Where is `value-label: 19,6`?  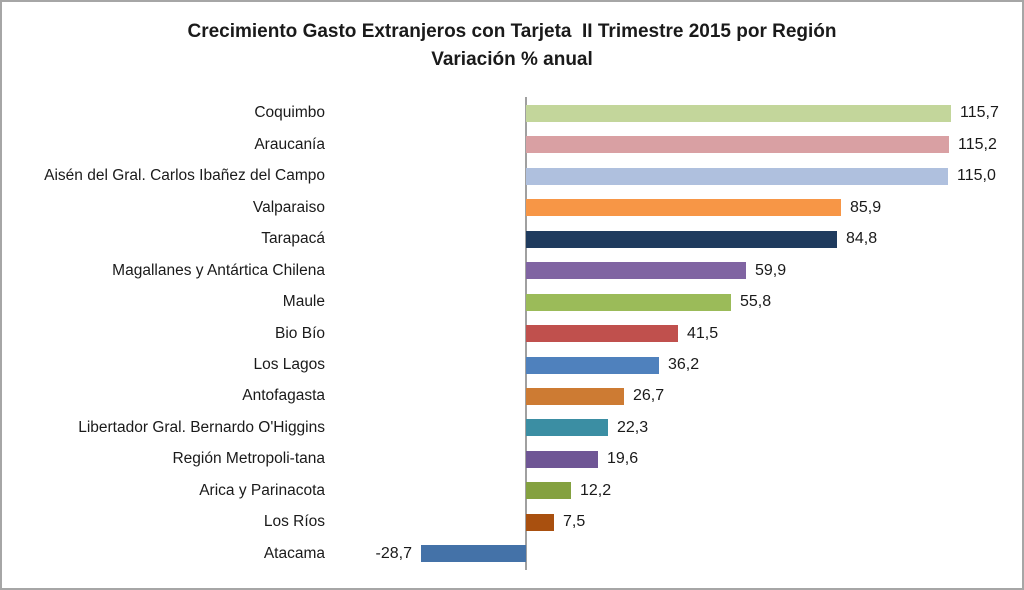 value-label: 19,6 is located at coordinates (623, 459).